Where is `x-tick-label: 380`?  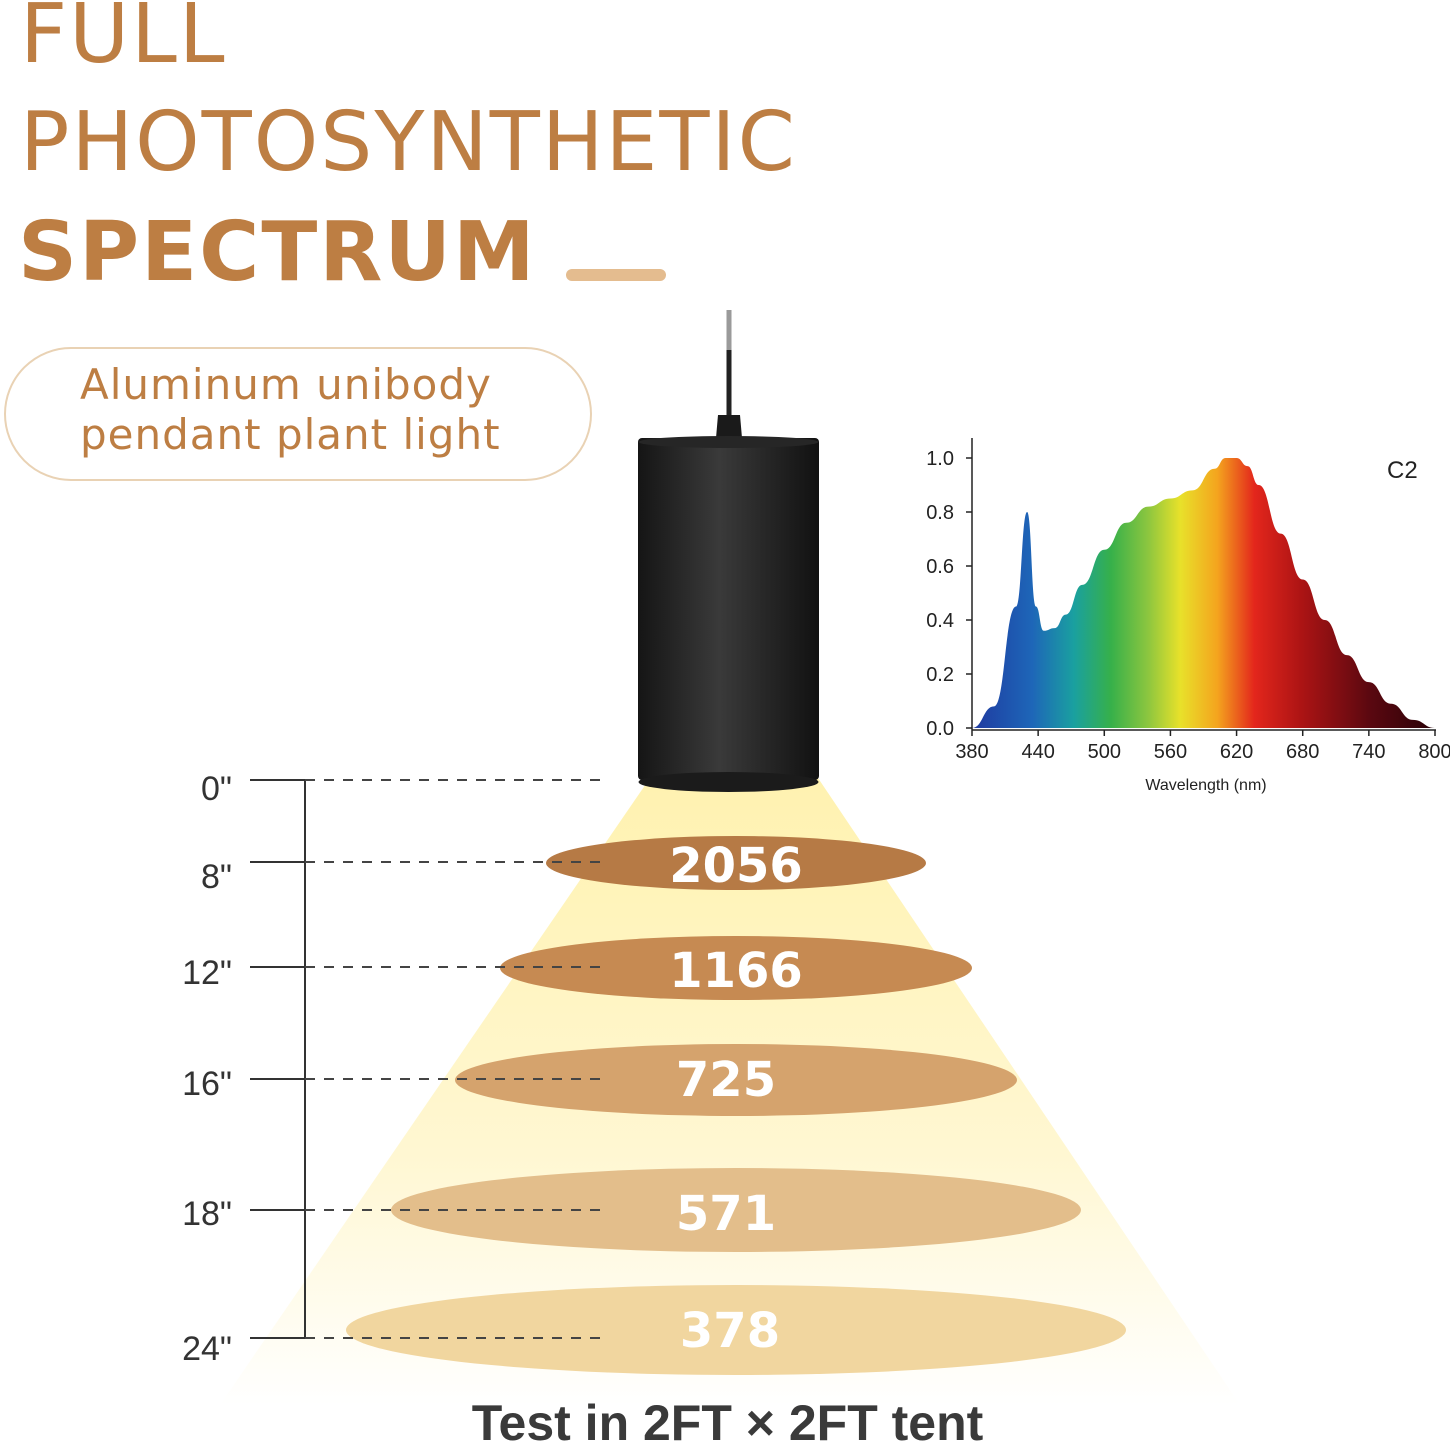 x-tick-label: 380 is located at coordinates (971, 752).